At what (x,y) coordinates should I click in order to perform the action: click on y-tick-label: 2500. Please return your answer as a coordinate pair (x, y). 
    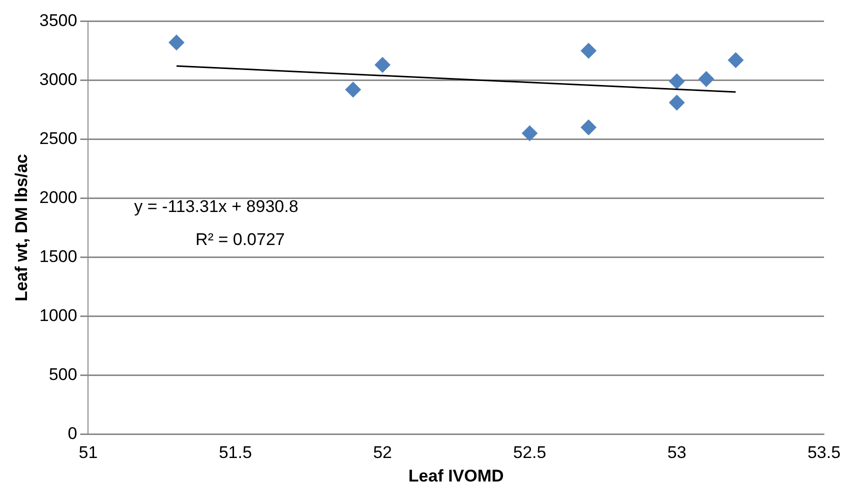
    Looking at the image, I should click on (58, 138).